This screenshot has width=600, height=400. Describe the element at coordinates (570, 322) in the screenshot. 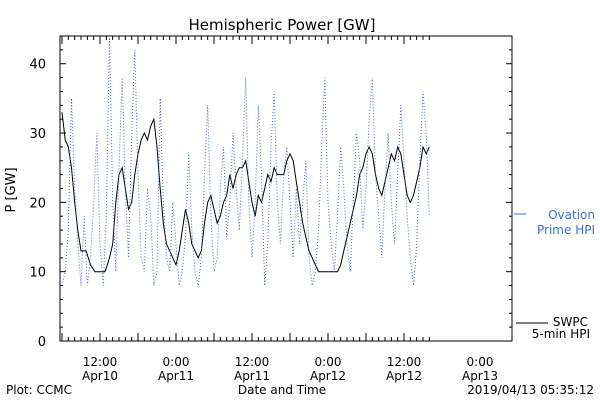

I see `legend-swpc-label: SWPC` at that location.